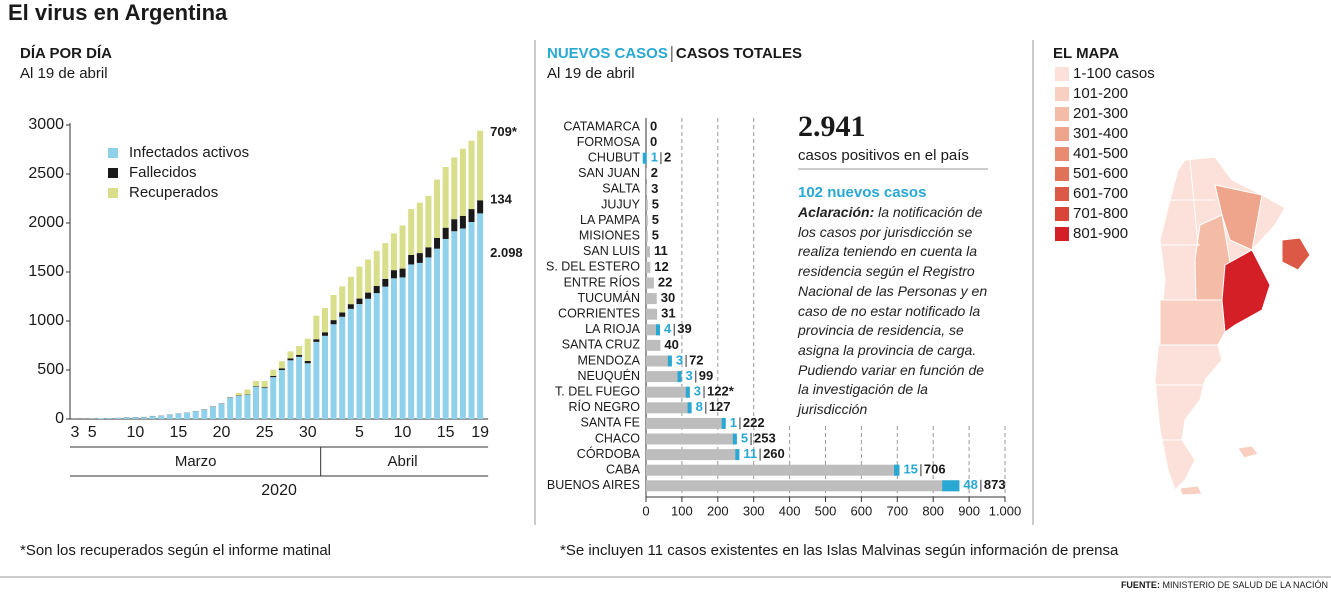  What do you see at coordinates (46, 320) in the screenshot?
I see `y-tick-label: 1000` at bounding box center [46, 320].